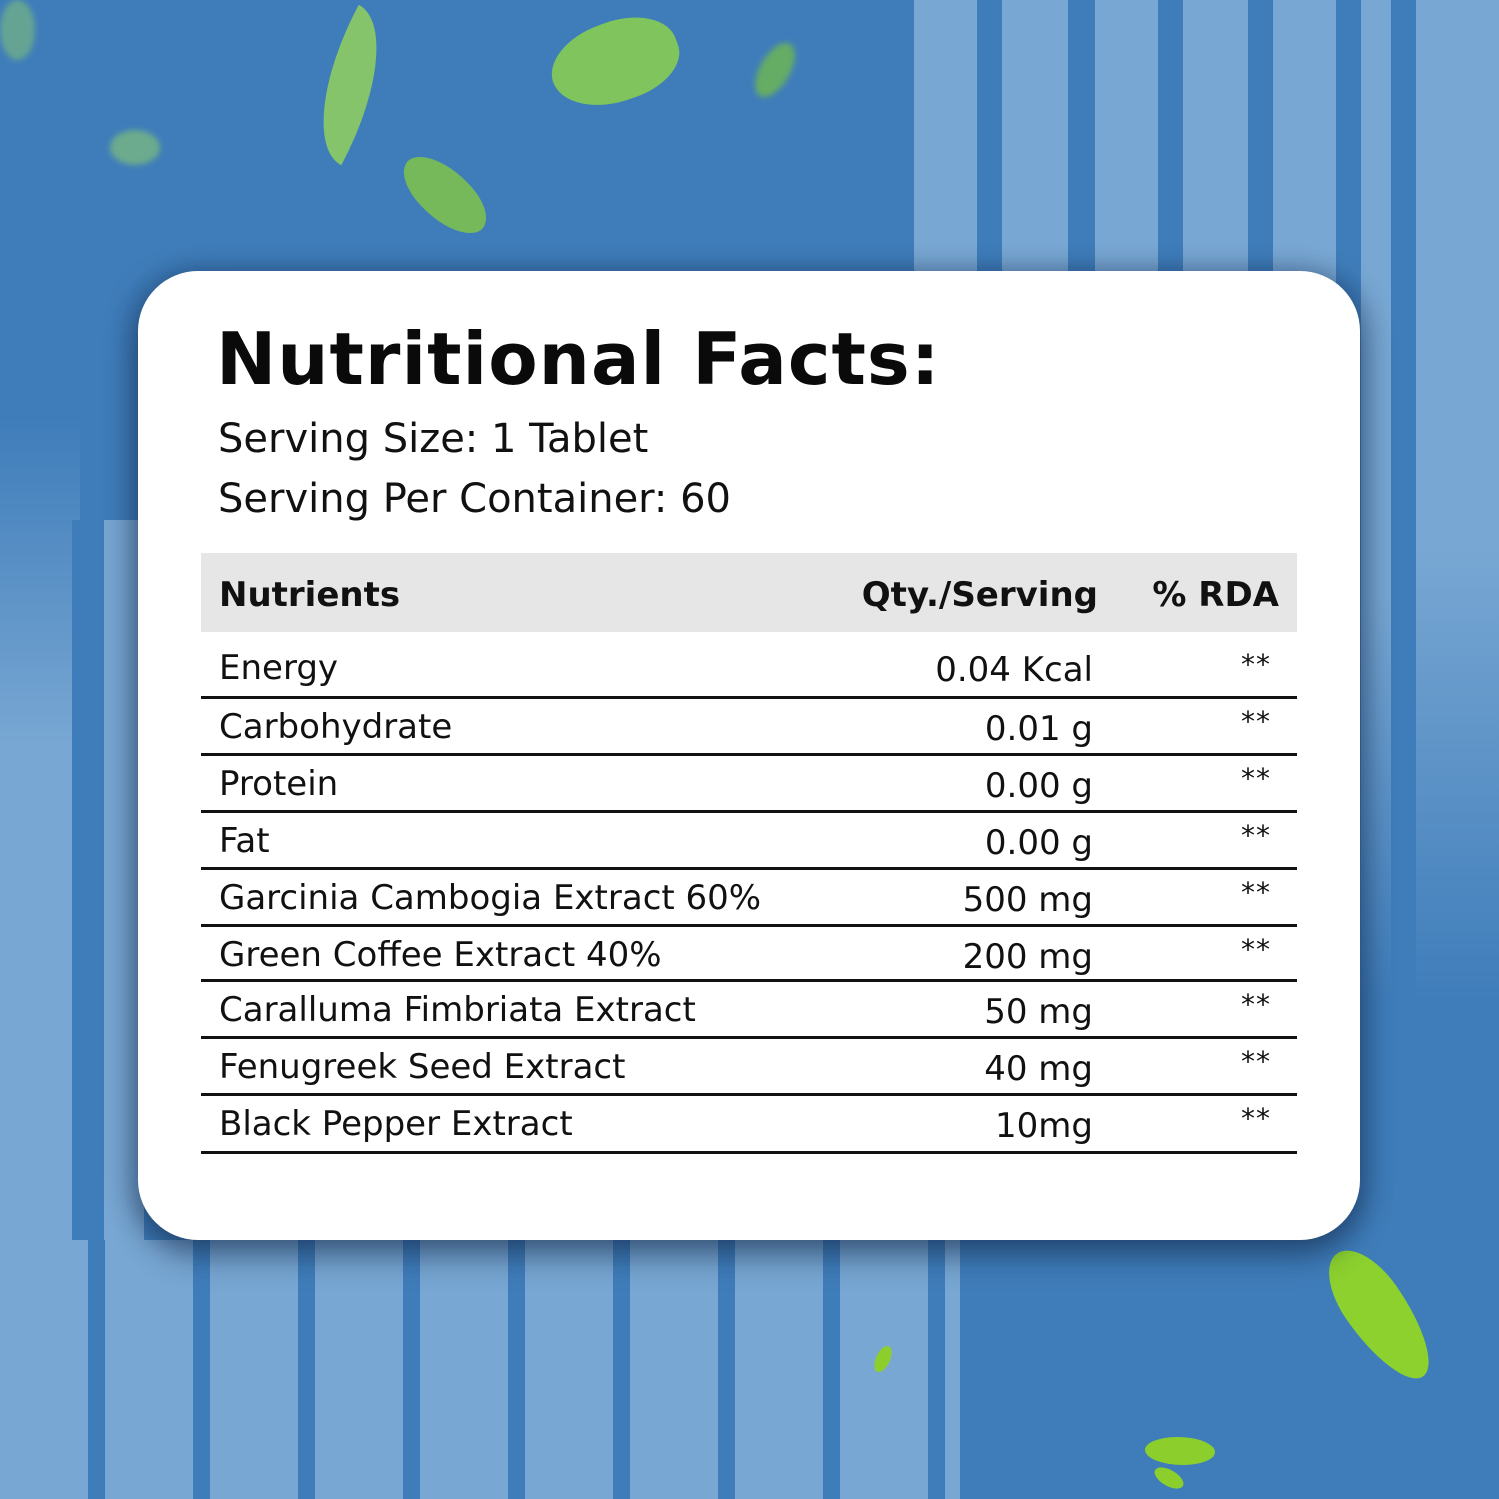 The image size is (1499, 1499). Describe the element at coordinates (475, 499) in the screenshot. I see `serving-per-container: Serving Per Container: 60` at that location.